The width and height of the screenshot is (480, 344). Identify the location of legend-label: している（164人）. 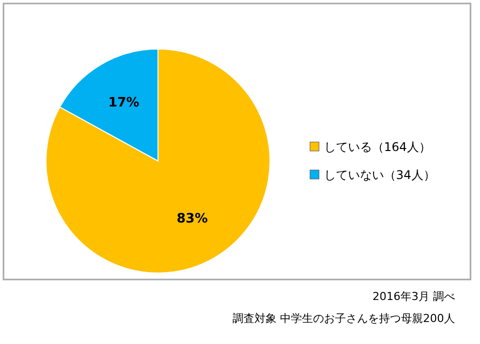
(377, 147).